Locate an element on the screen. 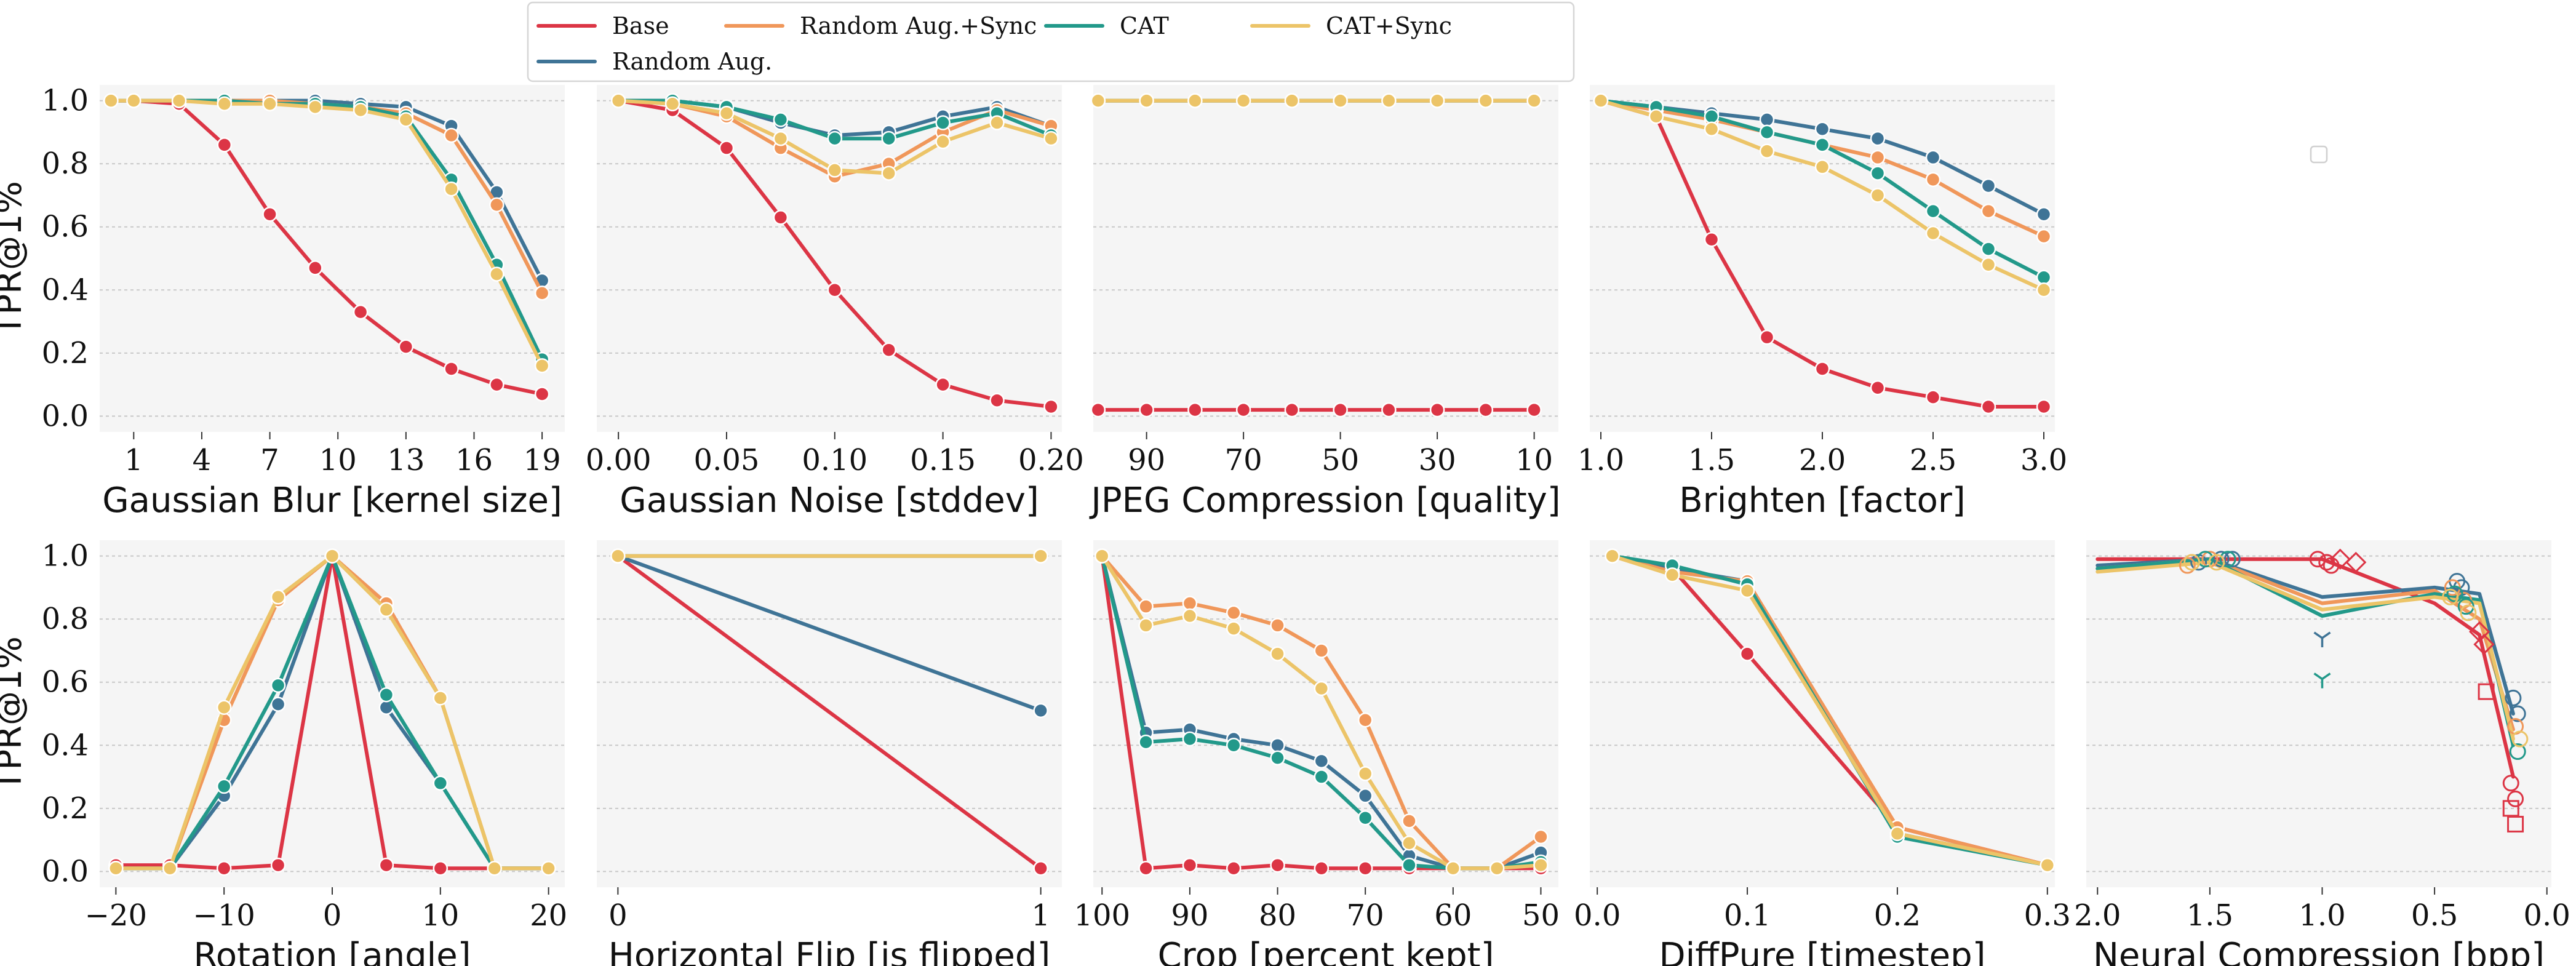 The width and height of the screenshot is (2576, 966). x-tick-label: 2.5 is located at coordinates (1933, 460).